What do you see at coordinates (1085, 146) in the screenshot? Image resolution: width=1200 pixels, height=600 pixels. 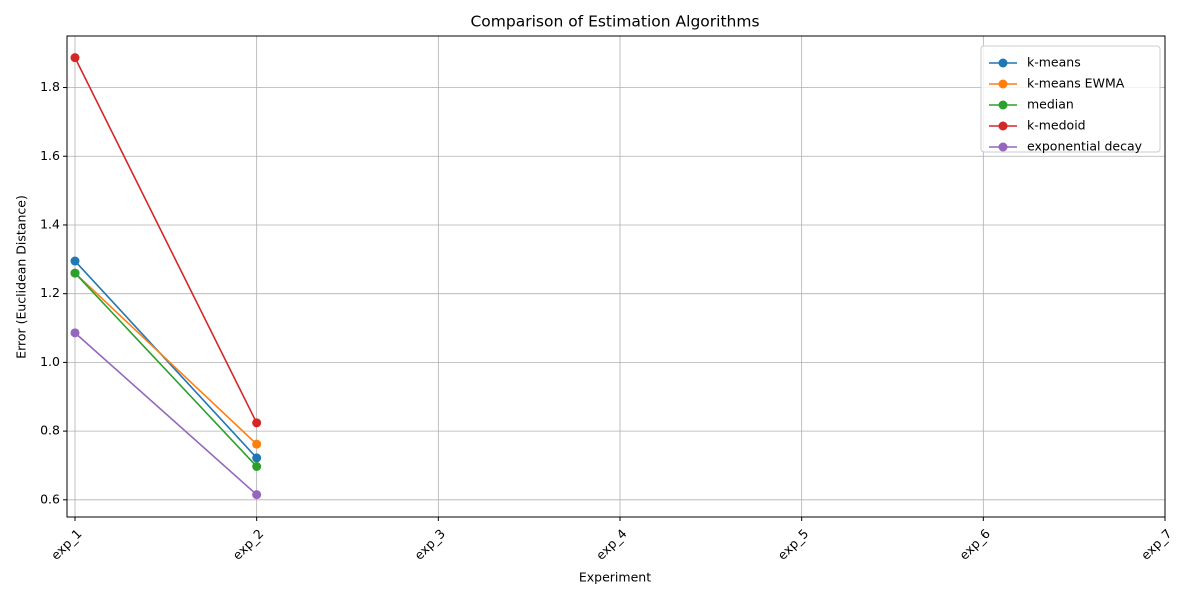 I see `legend-label: exponential decay` at bounding box center [1085, 146].